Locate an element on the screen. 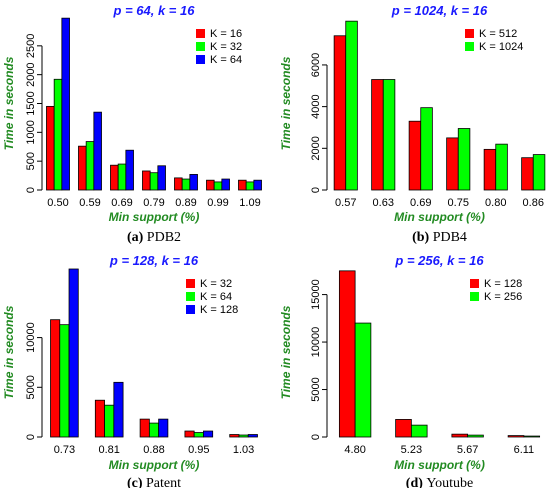 The width and height of the screenshot is (553, 488). panel-caption-text: Patent is located at coordinates (163, 482).